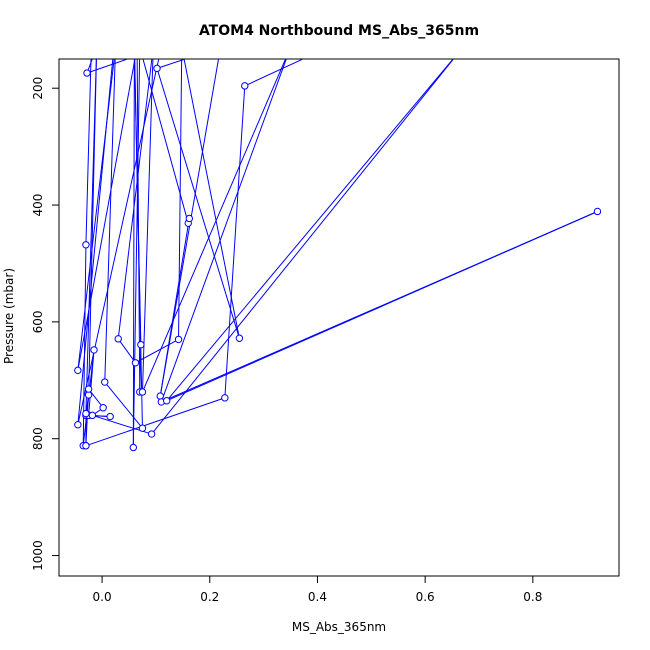 Image resolution: width=650 pixels, height=650 pixels. Describe the element at coordinates (339, 31) in the screenshot. I see `chart-title: ATOM4 Northbound MS_Abs_365nm` at that location.